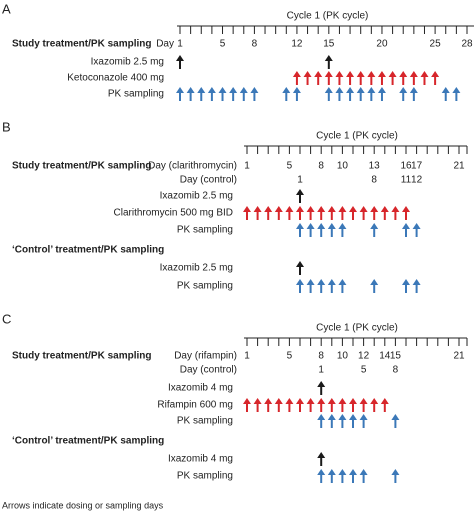 The width and height of the screenshot is (474, 515). What do you see at coordinates (290, 166) in the screenshot?
I see `day-tick-label: 5` at bounding box center [290, 166].